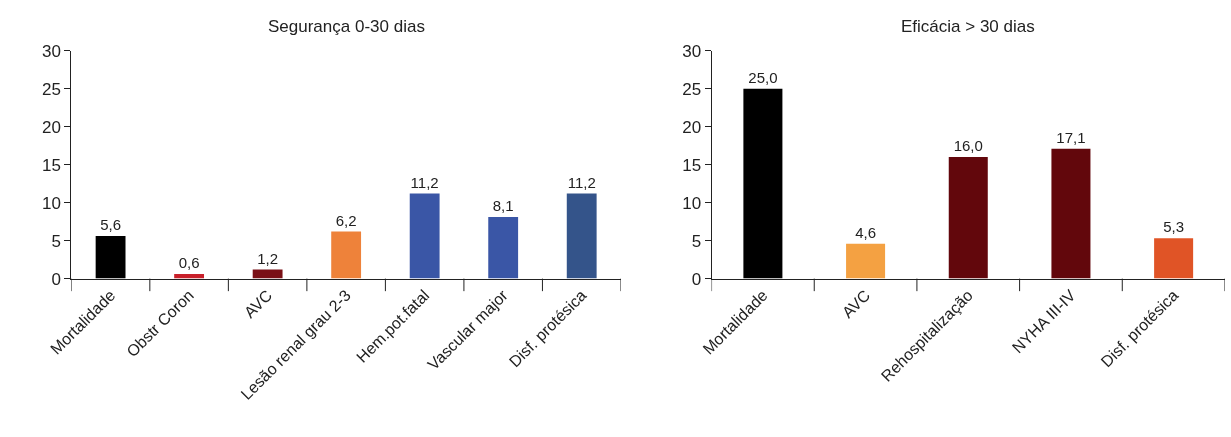  I want to click on chart-title: Eficácia > 30 dias, so click(968, 26).